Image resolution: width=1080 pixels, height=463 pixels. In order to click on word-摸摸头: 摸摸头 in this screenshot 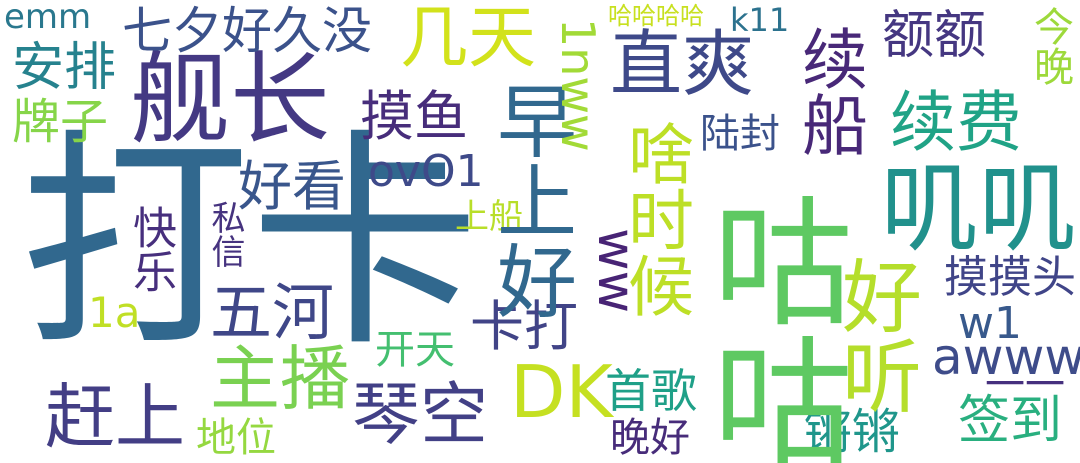, I will do `click(1010, 277)`.